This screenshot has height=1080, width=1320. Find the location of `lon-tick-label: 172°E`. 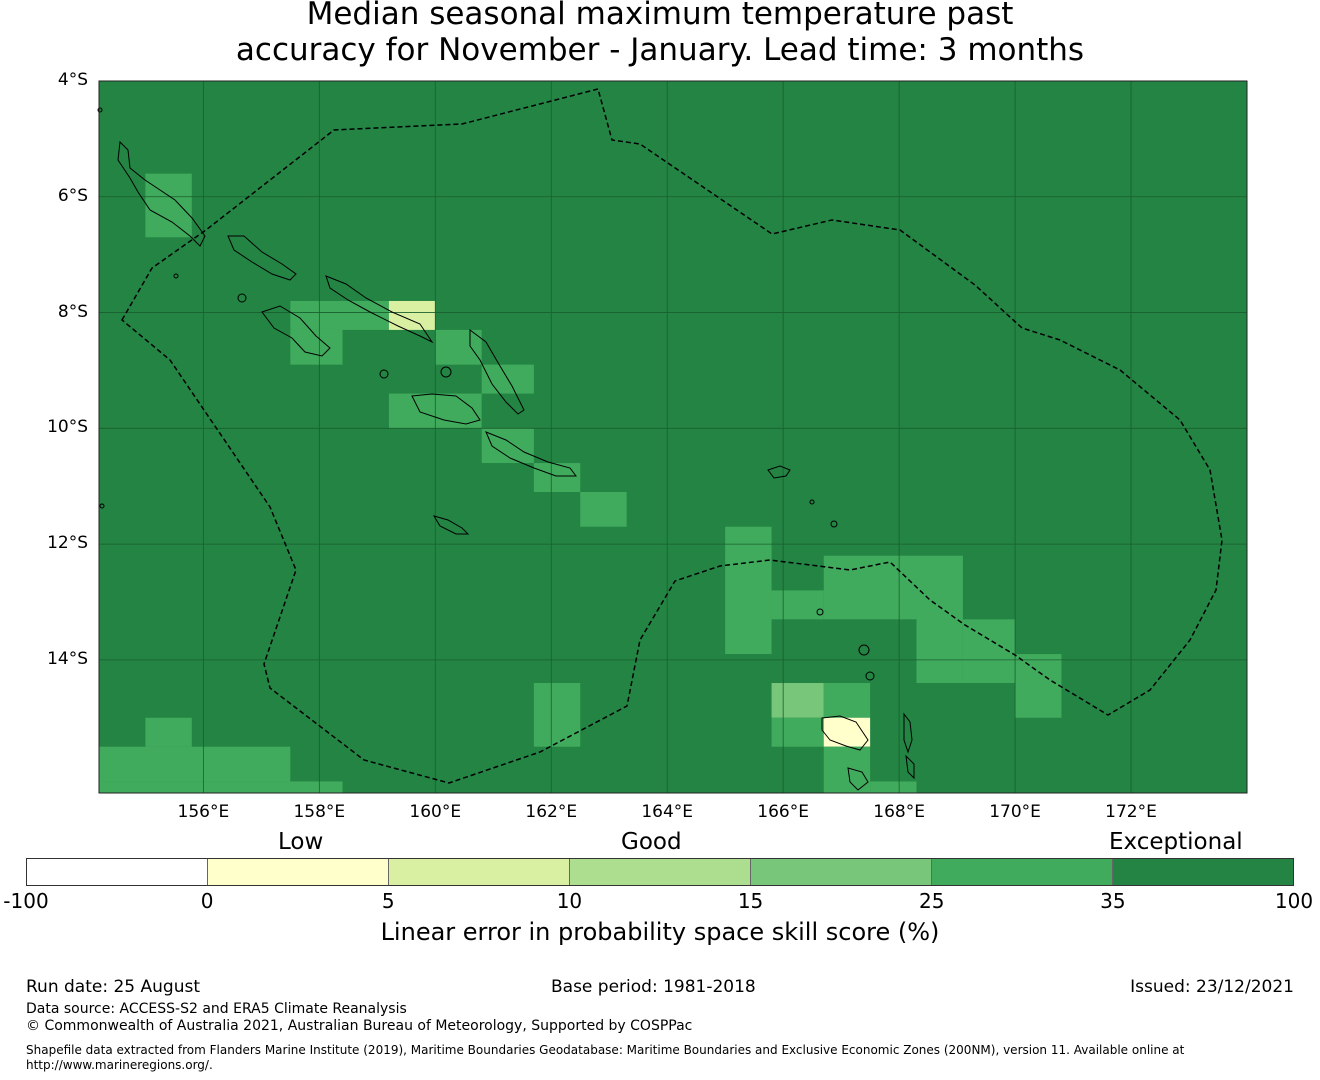

lon-tick-label: 172°E is located at coordinates (1131, 812).